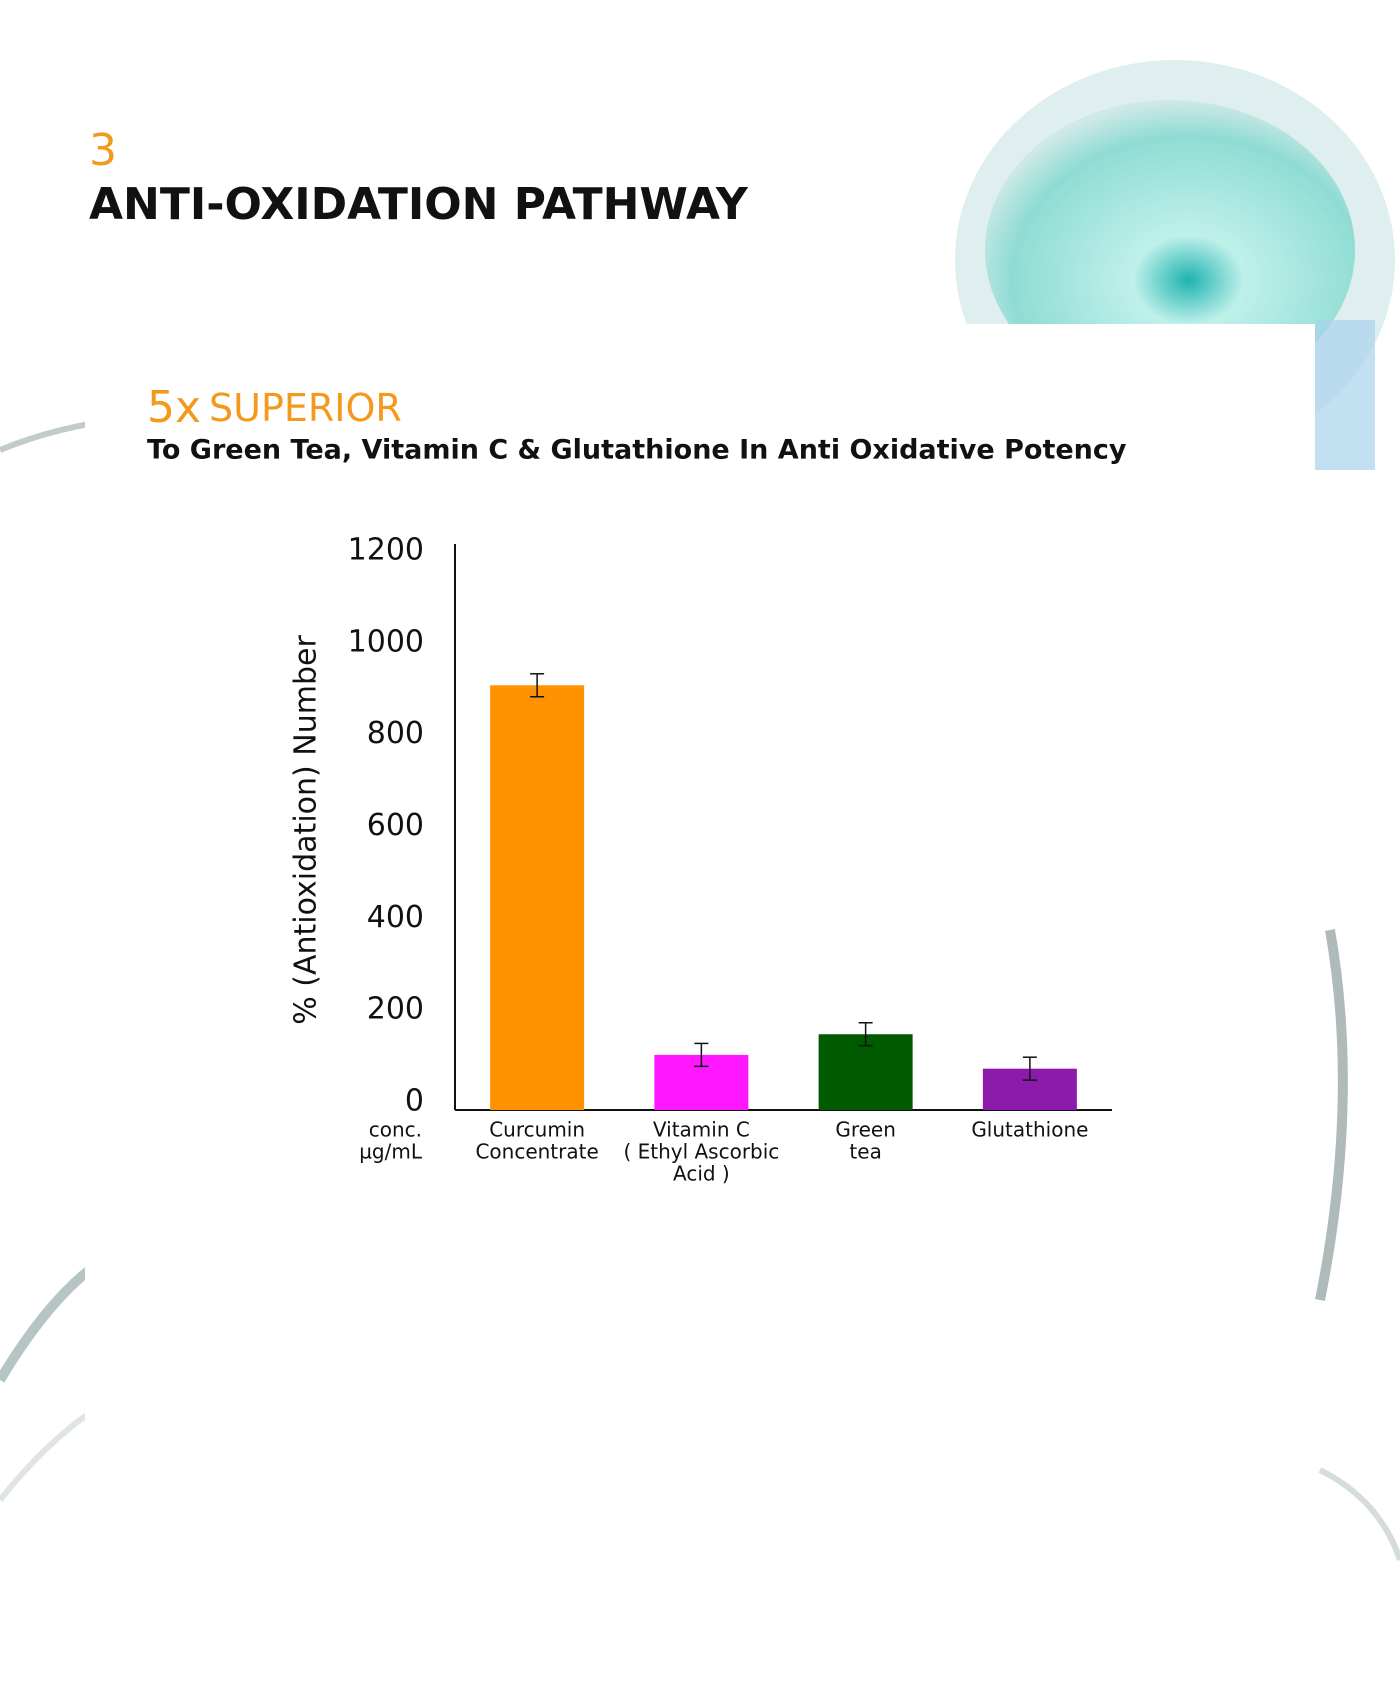  What do you see at coordinates (395, 825) in the screenshot?
I see `y-tick-label: 600` at bounding box center [395, 825].